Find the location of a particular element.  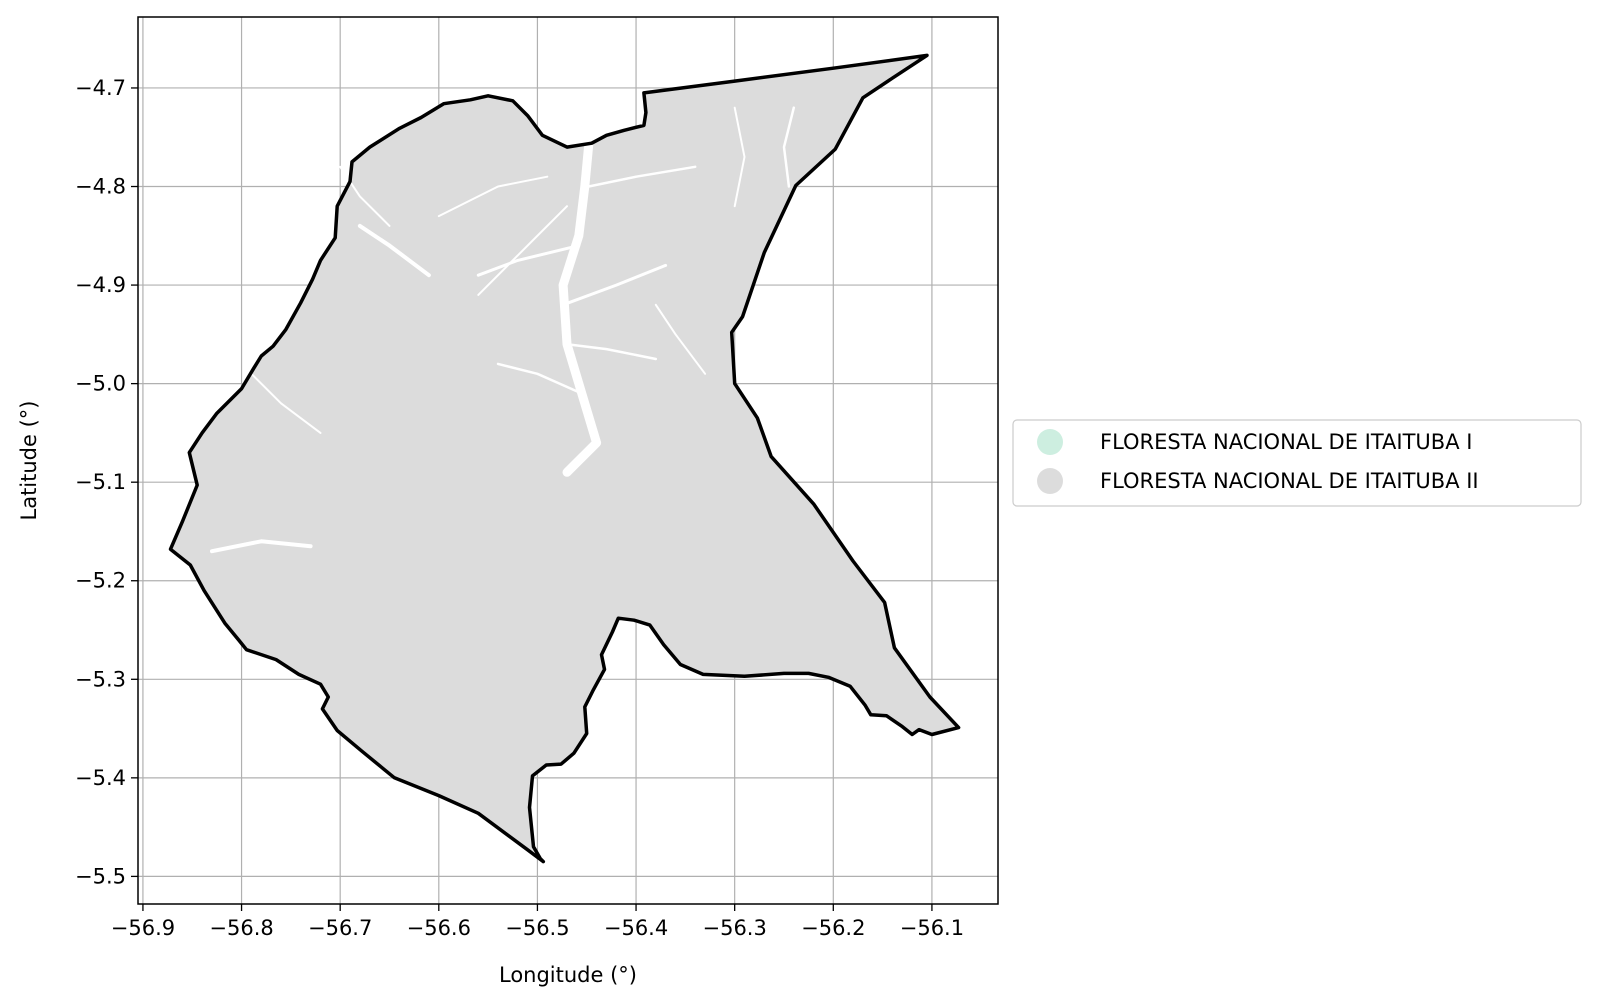

x-tick-label-6: −56.3 is located at coordinates (734, 928).